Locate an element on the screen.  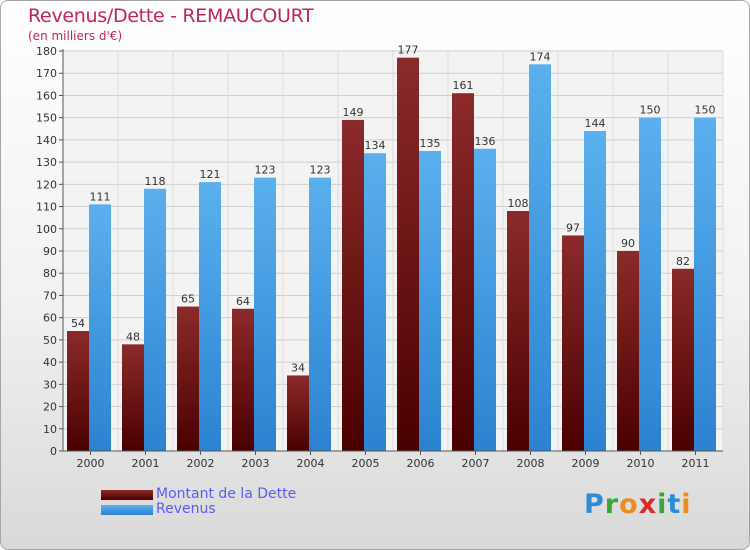
data-label: 82 is located at coordinates (683, 261).